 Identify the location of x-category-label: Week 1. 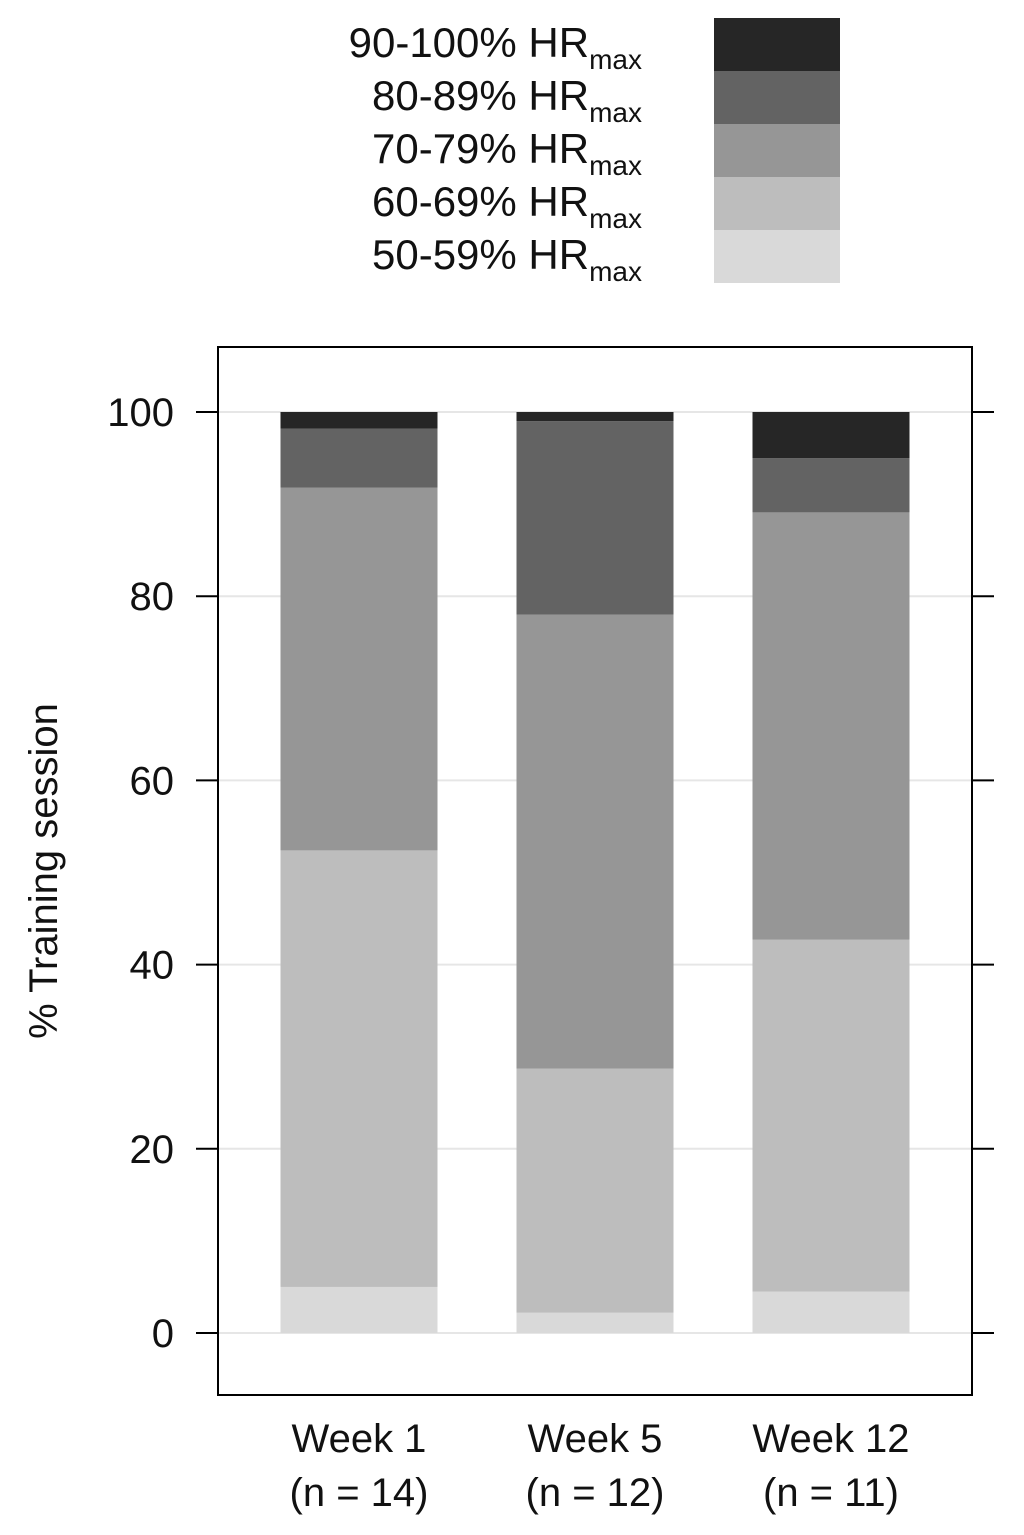
(359, 1439).